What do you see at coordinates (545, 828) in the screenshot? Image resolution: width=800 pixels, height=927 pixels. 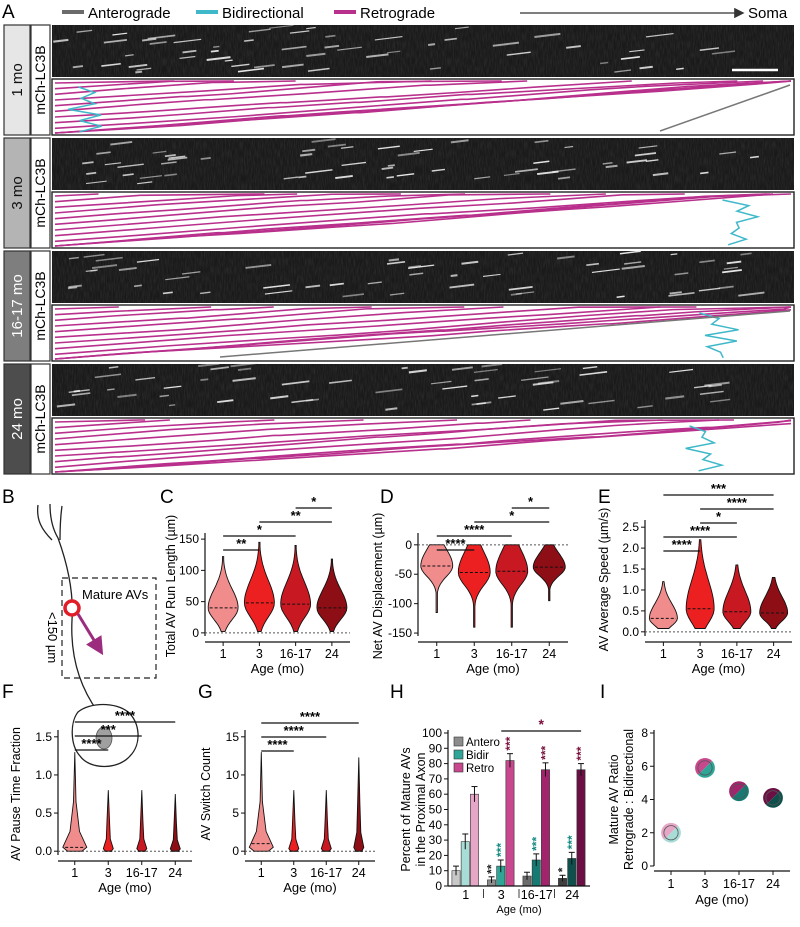 I see `bar` at bounding box center [545, 828].